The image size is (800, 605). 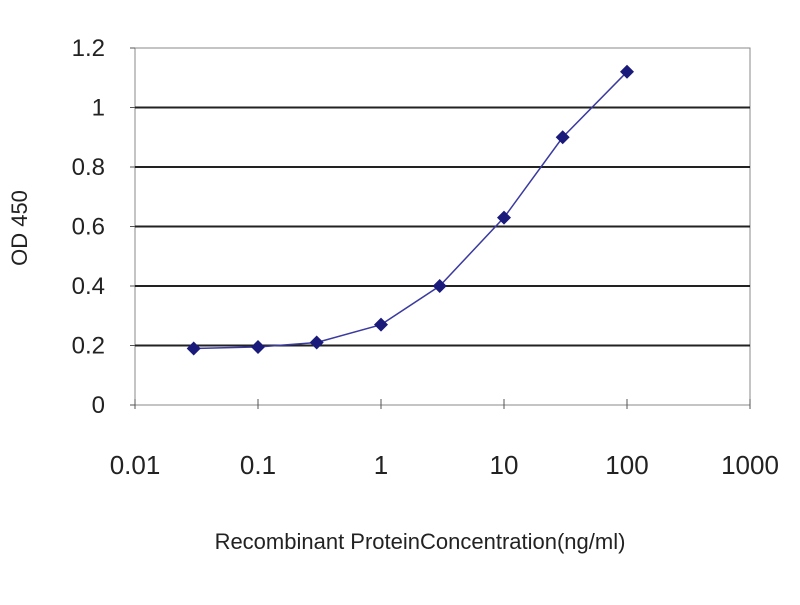 I want to click on y-tick-label: 1.2, so click(x=88, y=48).